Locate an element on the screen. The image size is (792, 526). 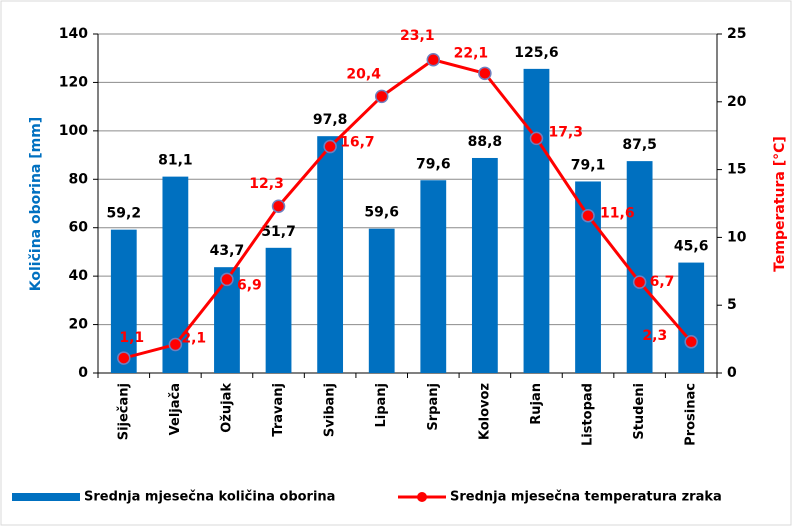
y2-tick-label: 5 is located at coordinates (732, 305).